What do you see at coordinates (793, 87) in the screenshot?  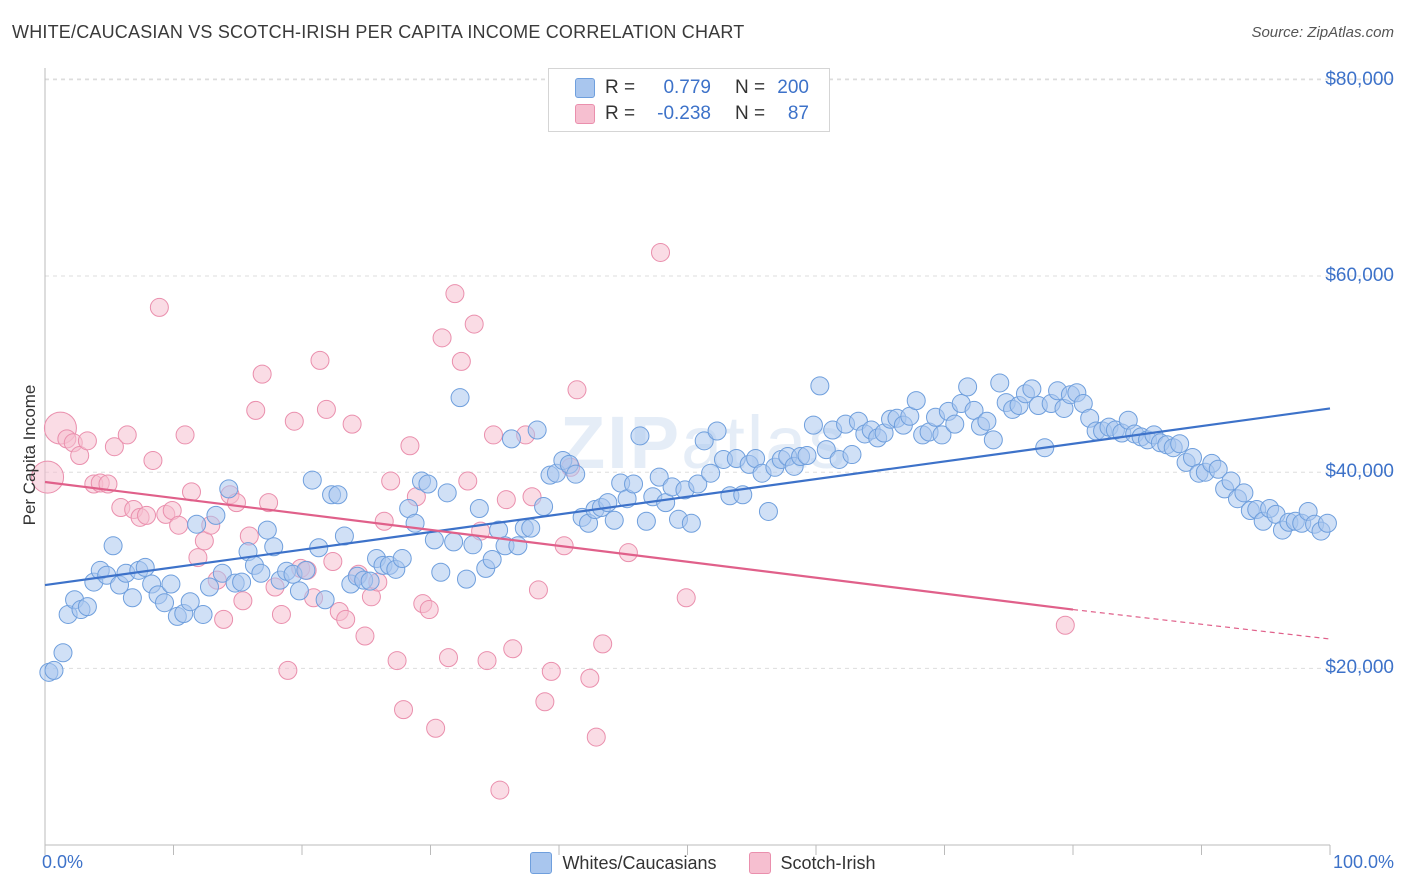 I see `legend-n-value: 200` at bounding box center [793, 87].